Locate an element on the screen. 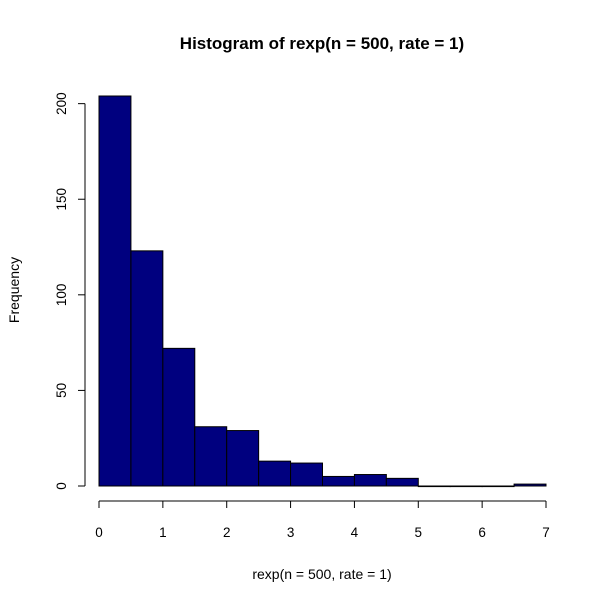  x-axis: 0 1 2 3 4 5 6 7 is located at coordinates (322, 520).